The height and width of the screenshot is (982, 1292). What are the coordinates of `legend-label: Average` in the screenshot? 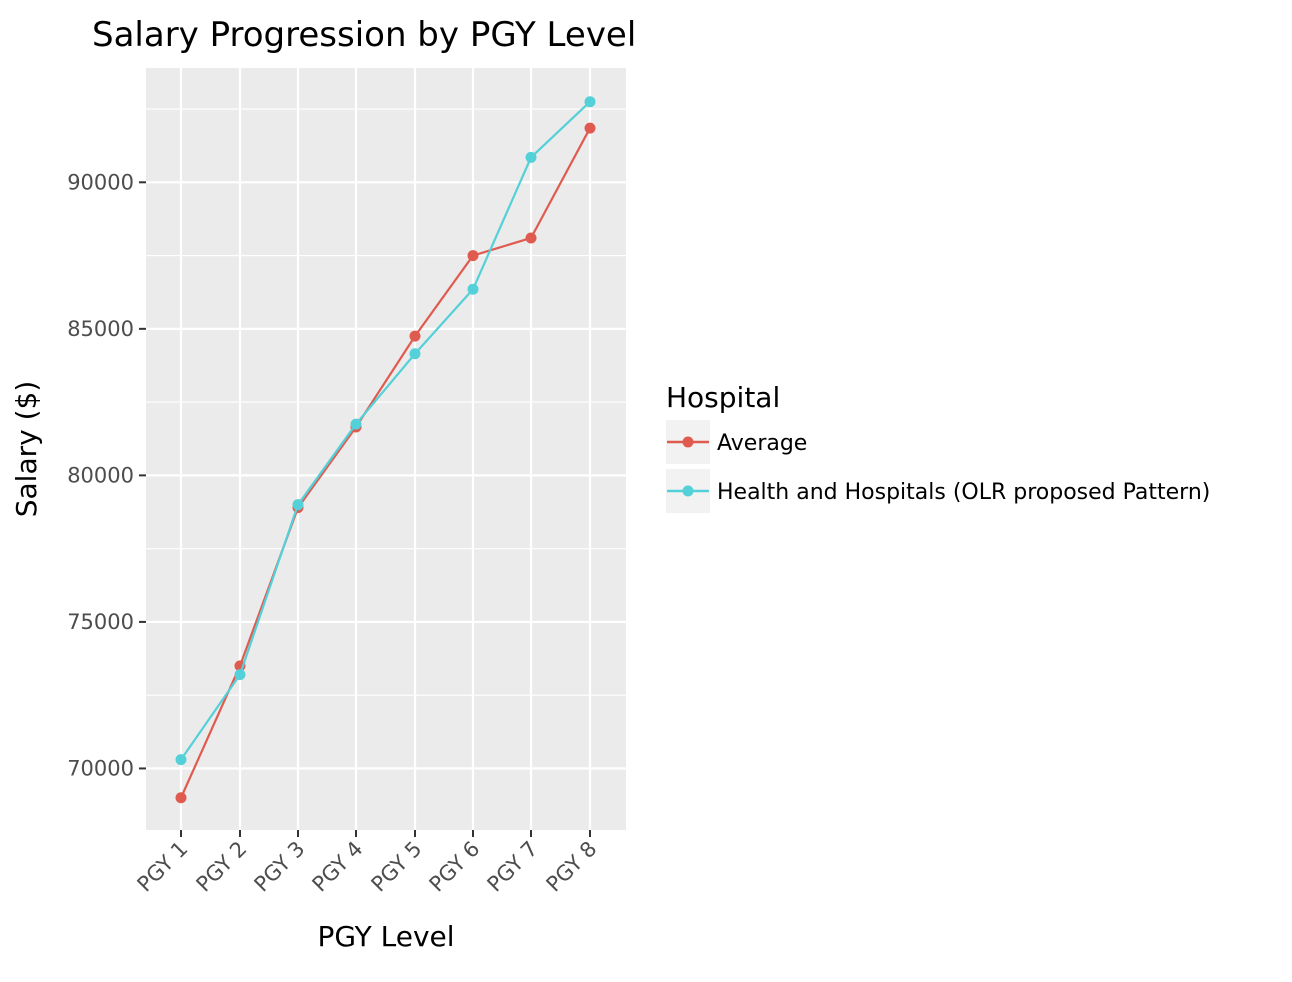 It's located at (762, 443).